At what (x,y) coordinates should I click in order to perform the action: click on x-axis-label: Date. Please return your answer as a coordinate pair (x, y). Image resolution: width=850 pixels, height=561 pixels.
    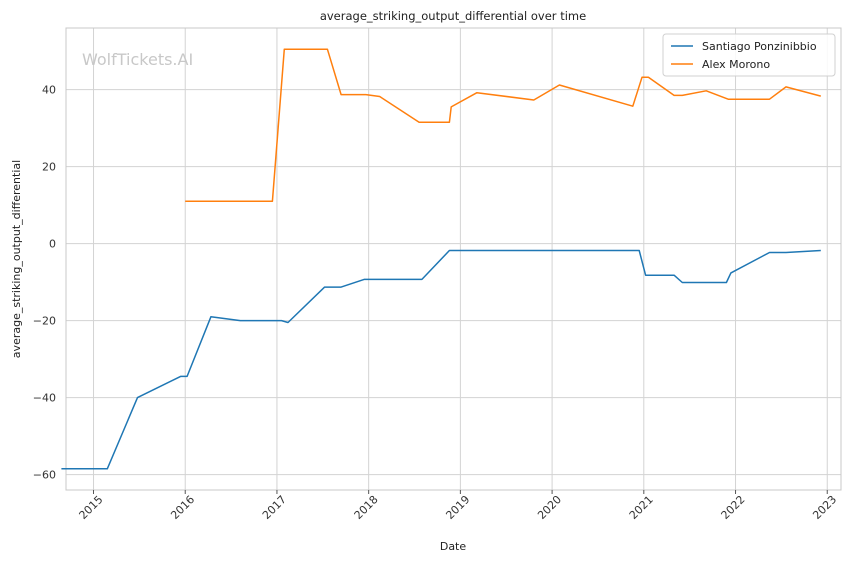
    Looking at the image, I should click on (453, 546).